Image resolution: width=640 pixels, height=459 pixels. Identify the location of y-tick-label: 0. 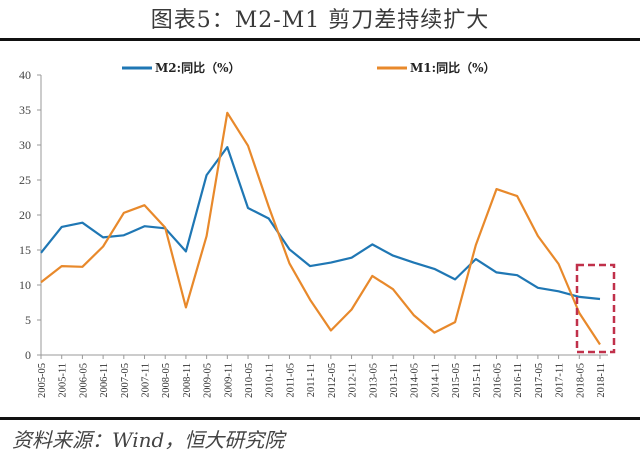
(28, 355).